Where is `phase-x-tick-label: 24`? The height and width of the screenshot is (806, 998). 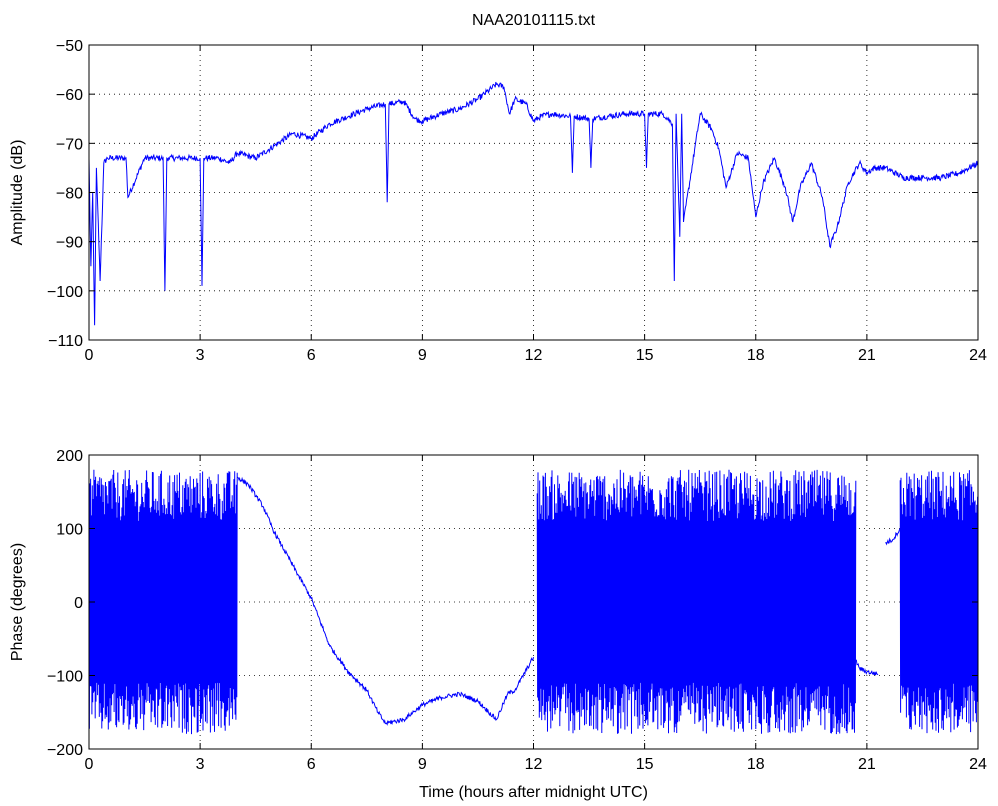
phase-x-tick-label: 24 is located at coordinates (978, 764).